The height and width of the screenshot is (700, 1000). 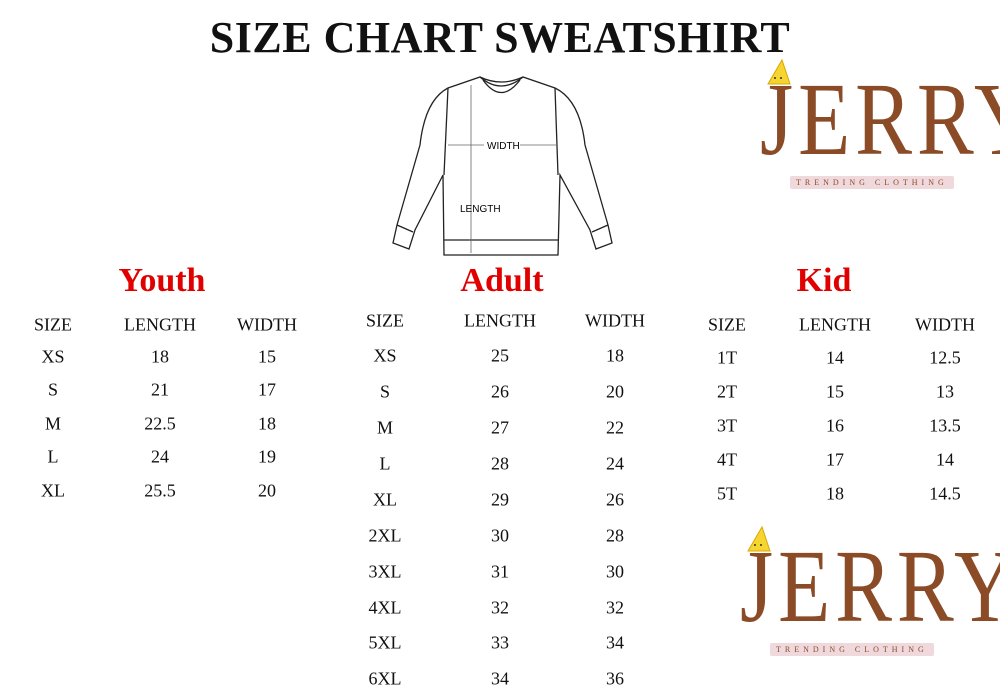 What do you see at coordinates (503, 146) in the screenshot?
I see `width-label: WIDTH` at bounding box center [503, 146].